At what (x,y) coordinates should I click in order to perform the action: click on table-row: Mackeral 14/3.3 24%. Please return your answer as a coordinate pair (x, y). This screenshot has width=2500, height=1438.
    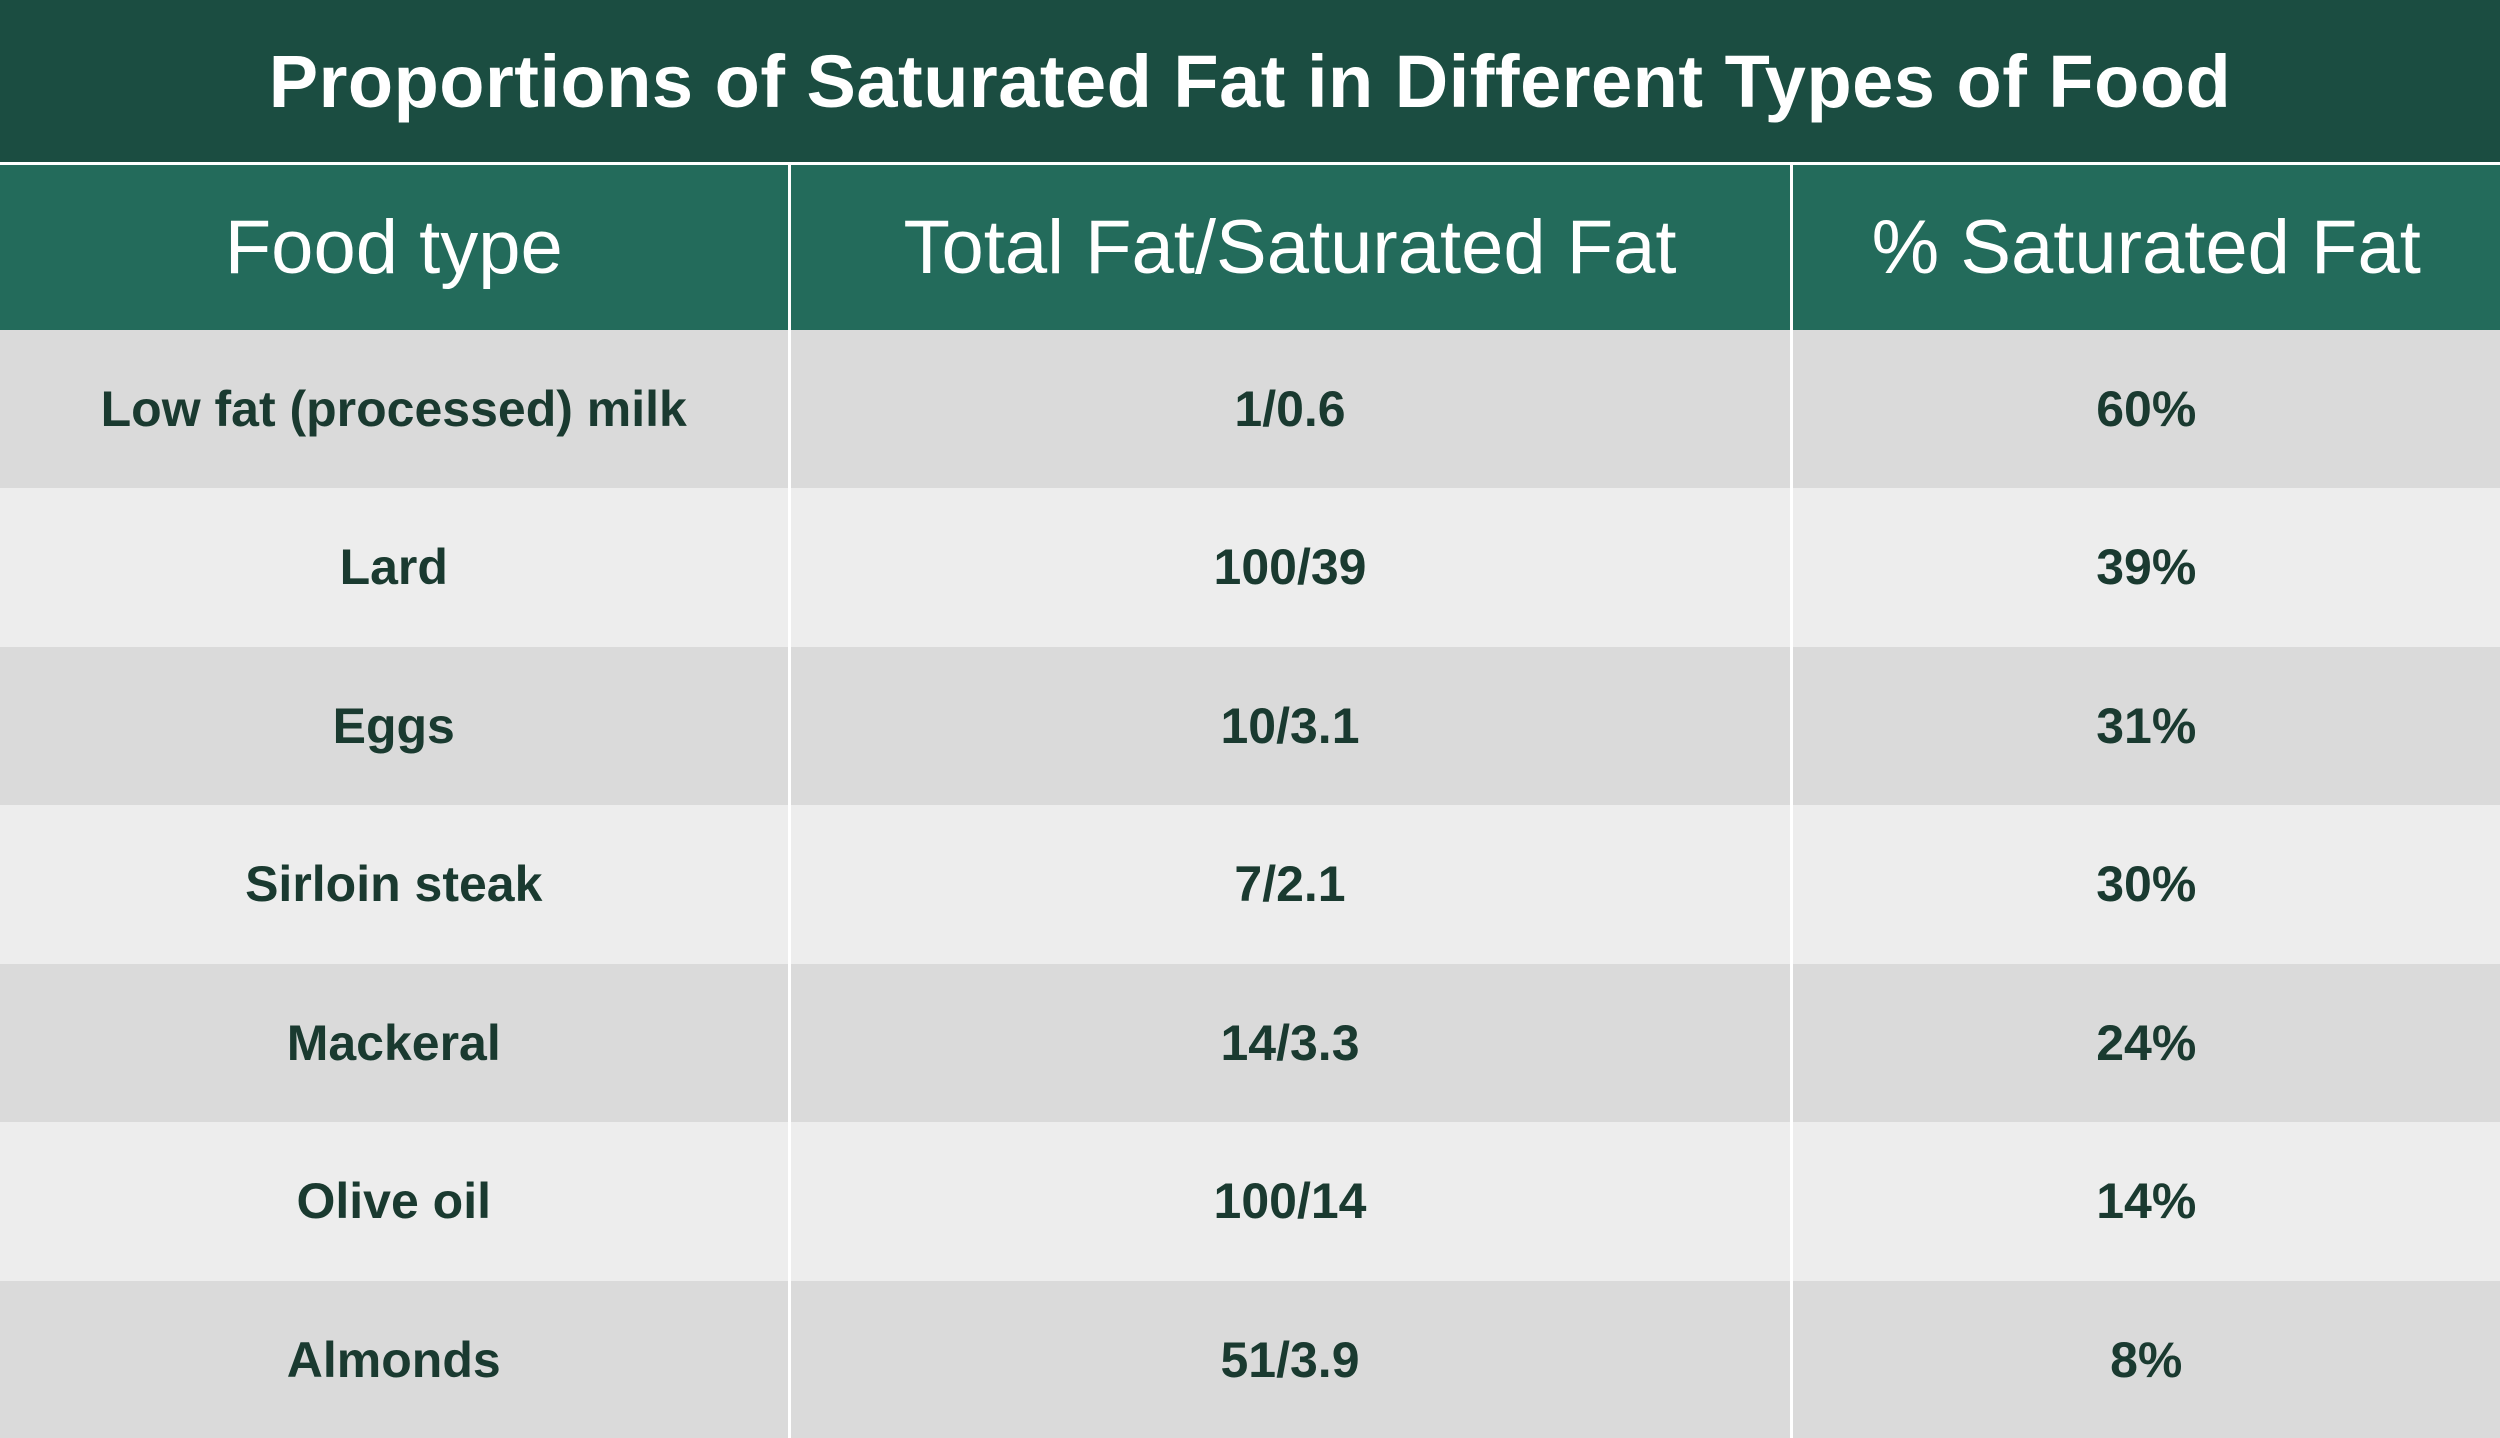
    Looking at the image, I should click on (1250, 1042).